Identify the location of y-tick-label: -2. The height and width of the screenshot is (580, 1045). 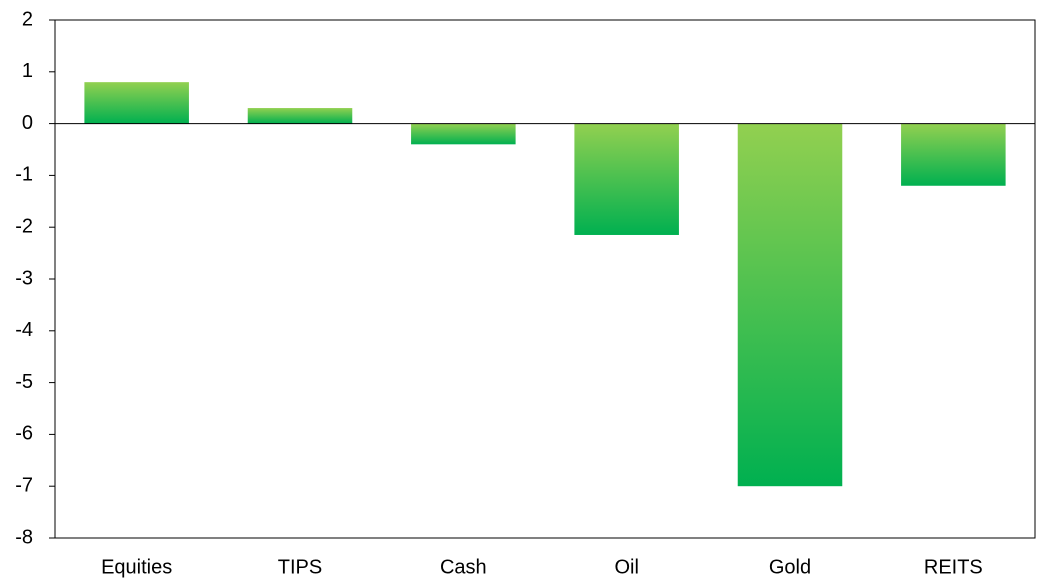
(24, 226).